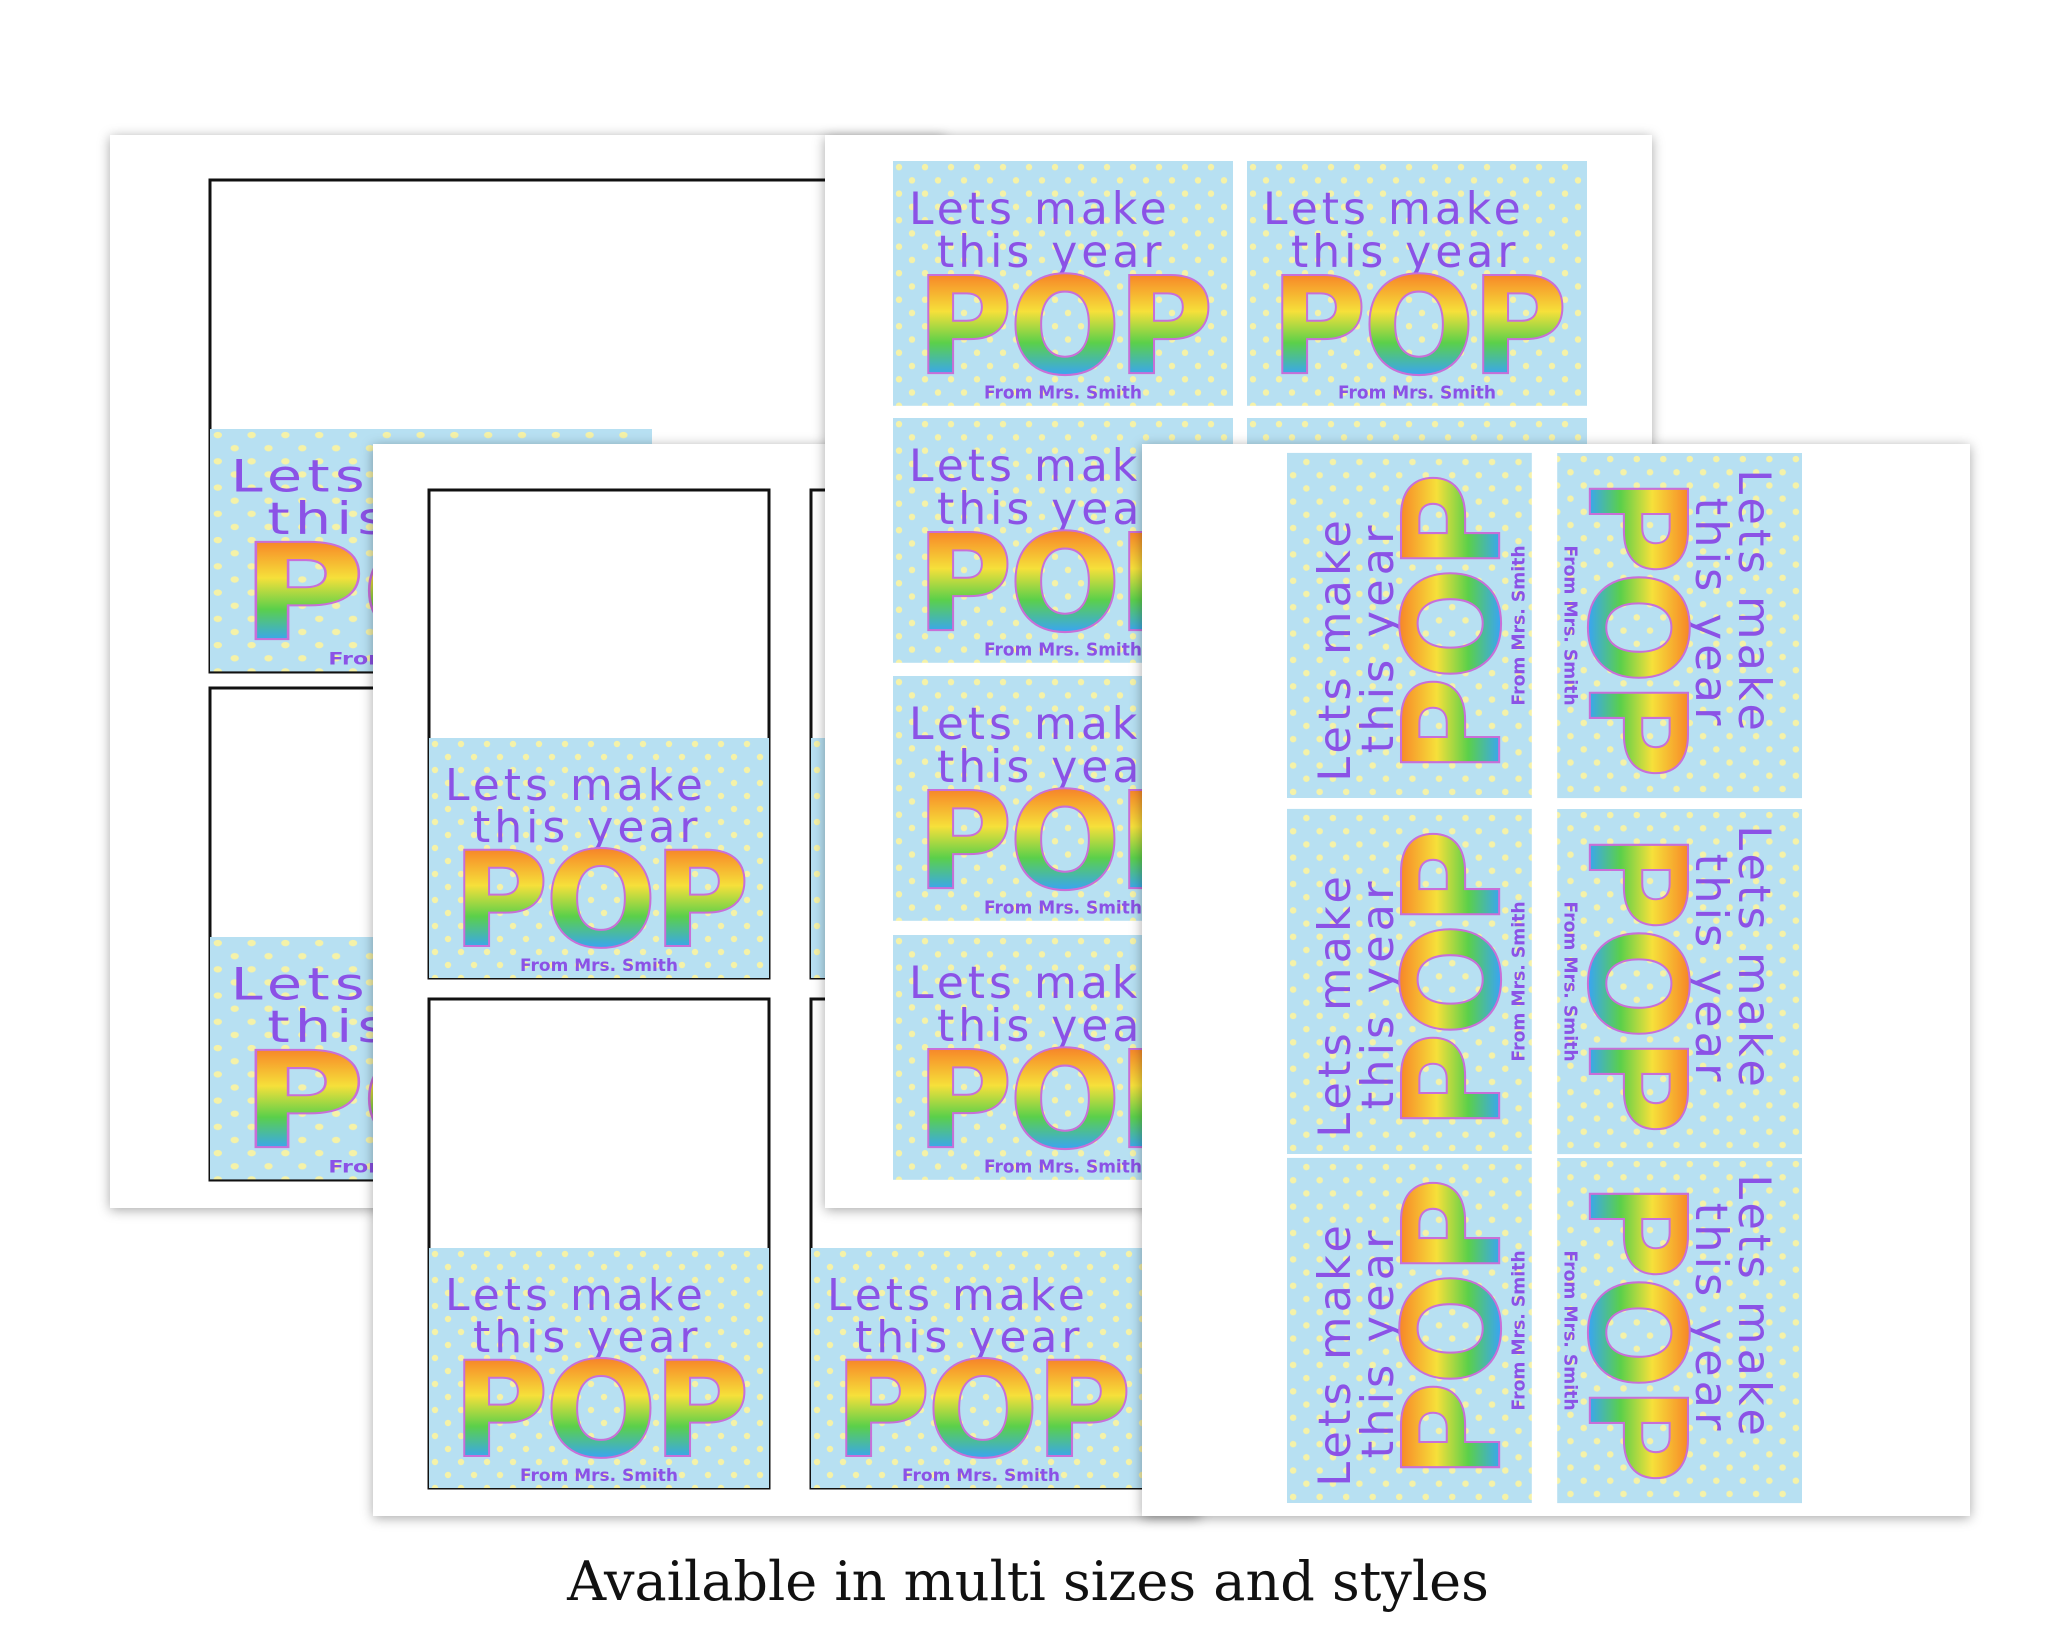 Image resolution: width=2048 pixels, height=1638 pixels. I want to click on caption: Available in multi sizes and styles, so click(1027, 1581).